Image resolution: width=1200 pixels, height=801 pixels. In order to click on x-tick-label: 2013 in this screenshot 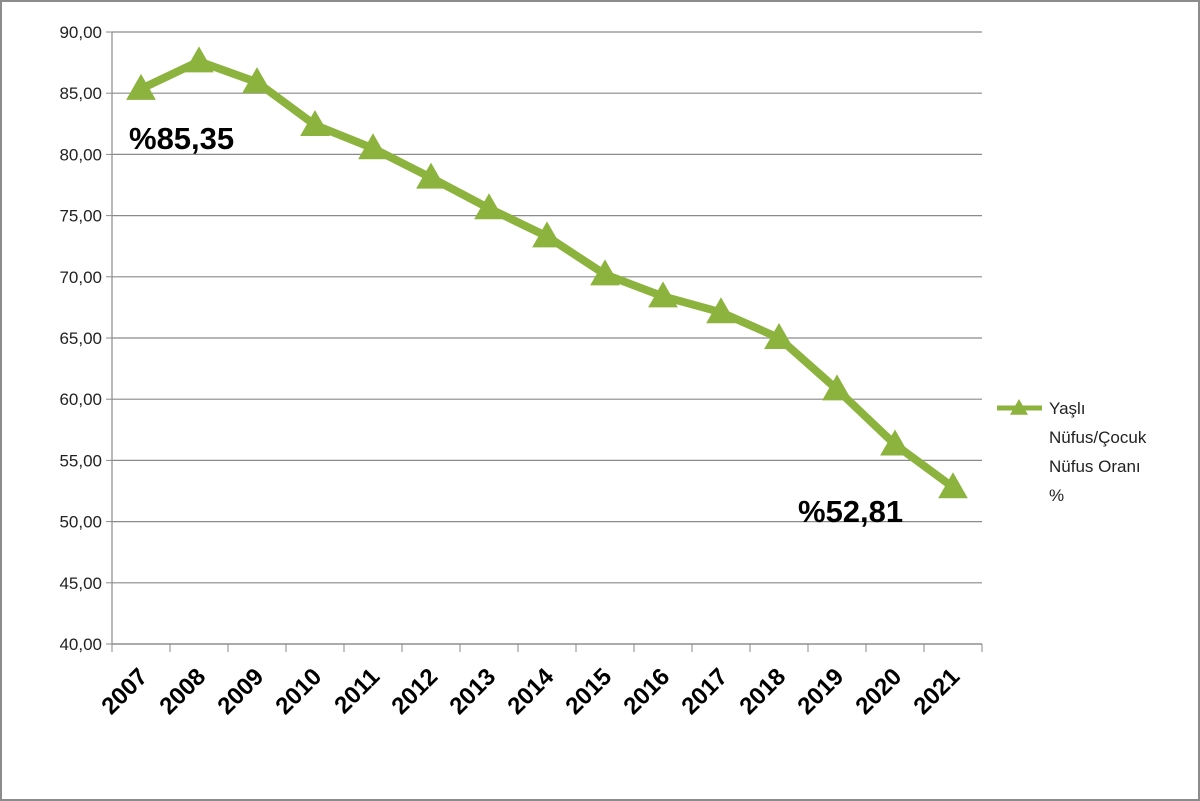, I will do `click(472, 691)`.